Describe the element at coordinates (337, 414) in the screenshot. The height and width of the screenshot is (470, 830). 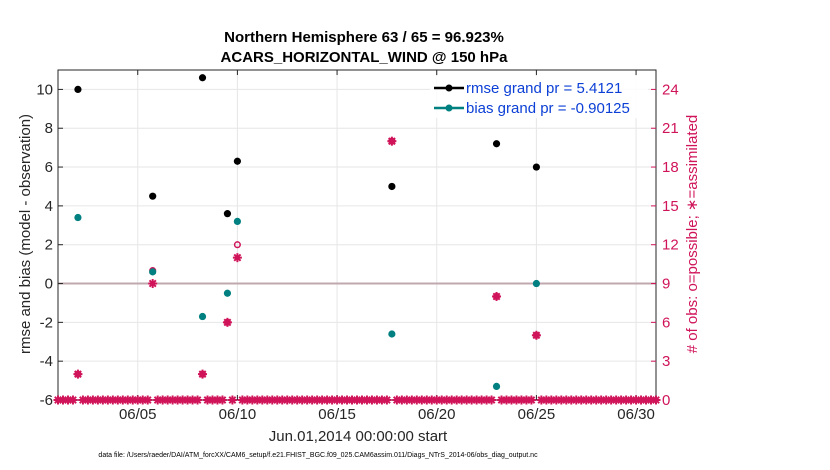
I see `x-tick-label-2: 06/15` at that location.